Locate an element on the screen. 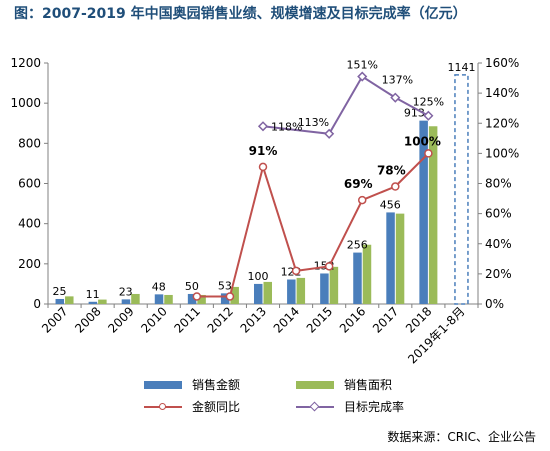 This screenshot has height=451, width=550. legend-item-sales-area: 销售面积 is located at coordinates (344, 384).